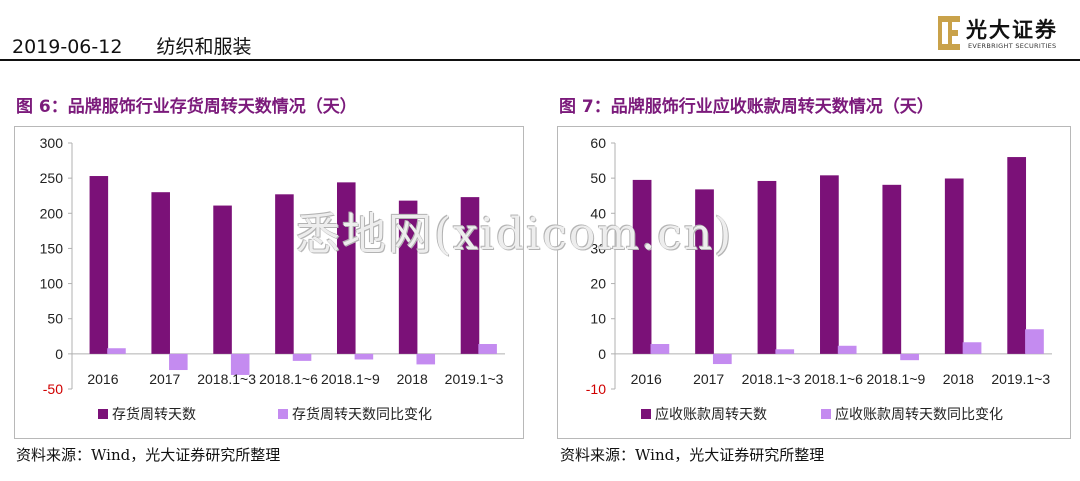 This screenshot has width=1080, height=481. What do you see at coordinates (1012, 29) in the screenshot?
I see `logo-text-cn: 光大证券` at bounding box center [1012, 29].